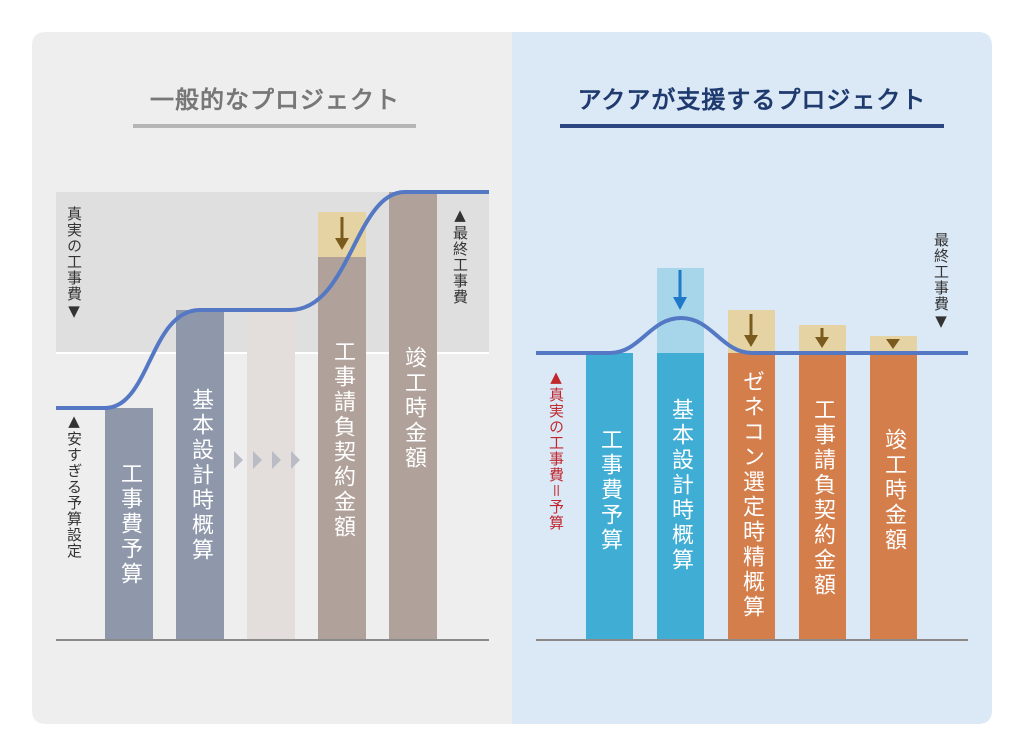  I want to click on true-cost-label: 真実の工事費▼, so click(74, 263).